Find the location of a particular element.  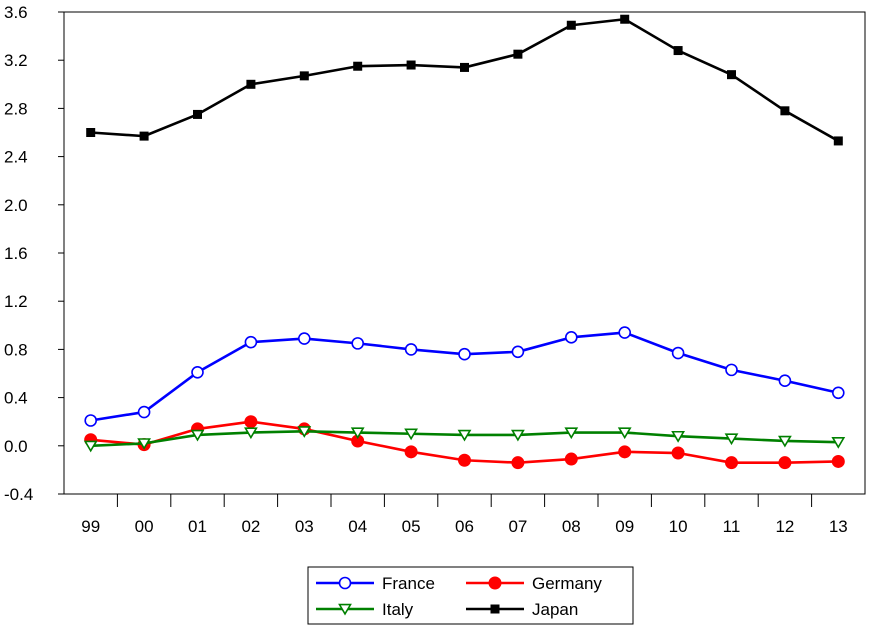

legend-item-italy: Italy is located at coordinates (365, 609).